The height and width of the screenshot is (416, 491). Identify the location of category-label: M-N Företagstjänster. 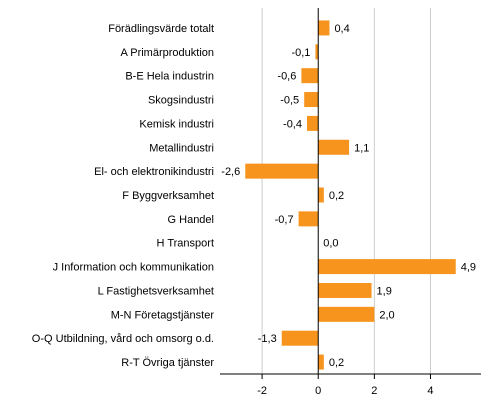
(163, 315).